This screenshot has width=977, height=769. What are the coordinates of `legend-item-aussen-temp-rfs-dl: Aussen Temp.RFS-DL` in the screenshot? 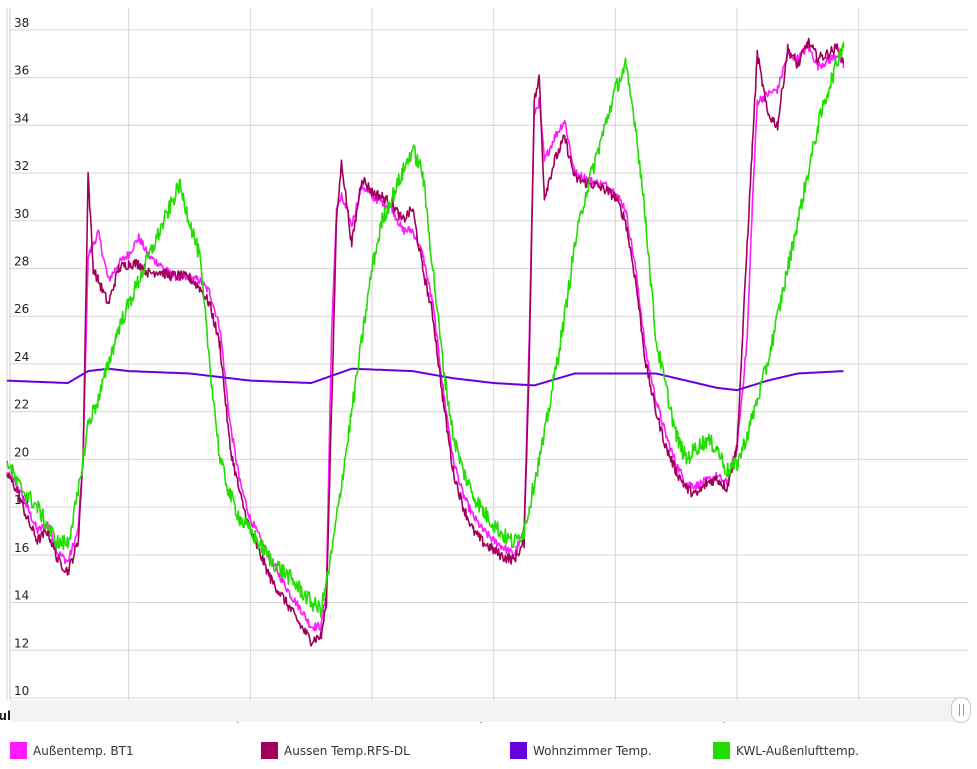 It's located at (335, 750).